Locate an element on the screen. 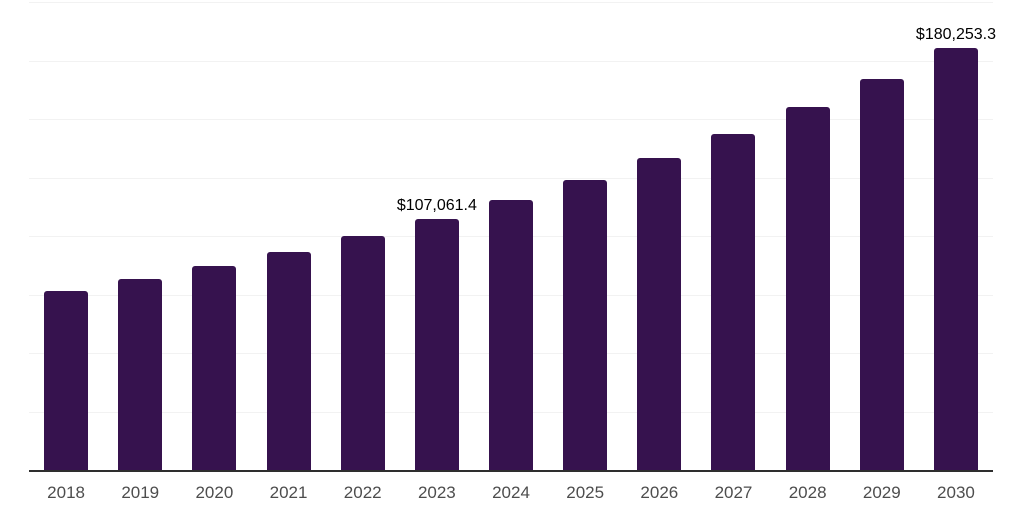 The image size is (1024, 512). x-tick-2024: 2024 is located at coordinates (511, 492).